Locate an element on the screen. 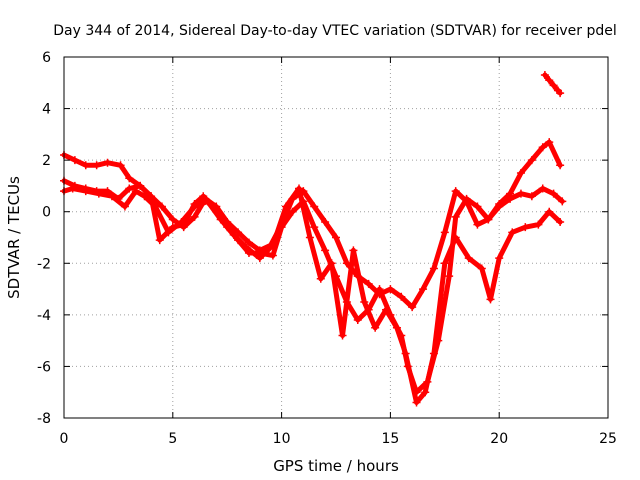 This screenshot has height=480, width=640. series-track-d is located at coordinates (552, 84).